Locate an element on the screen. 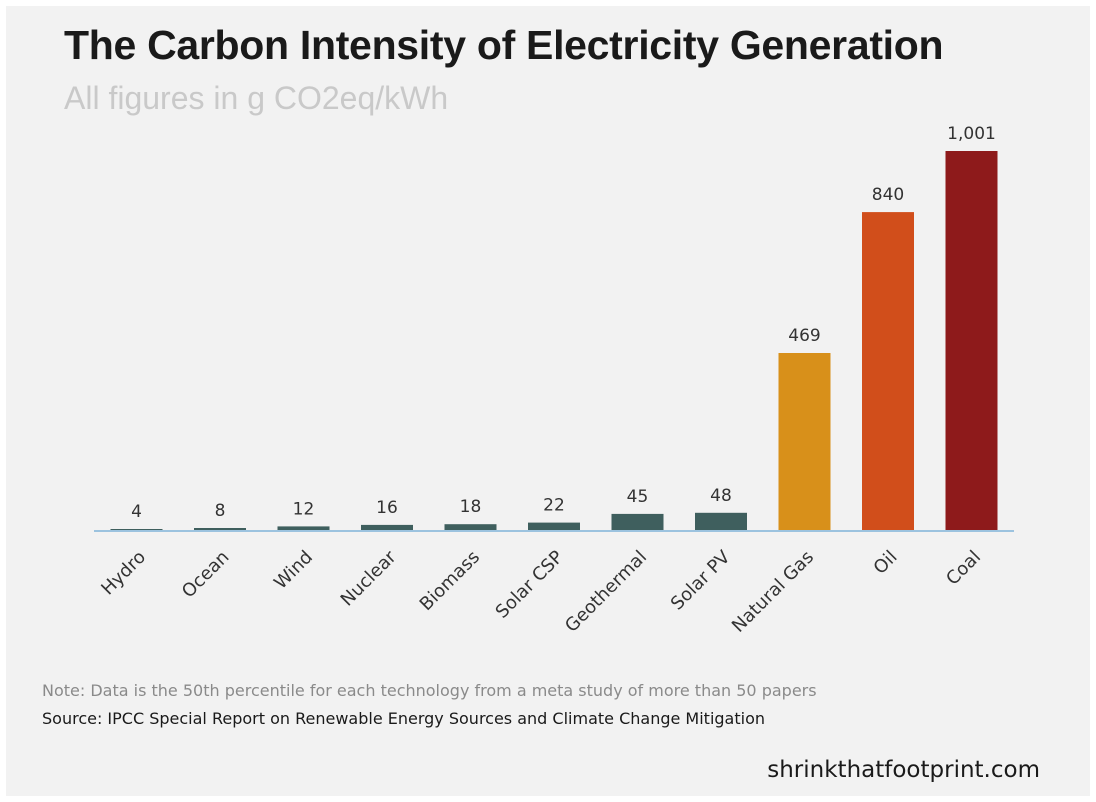 This screenshot has height=802, width=1096. value-label-wind: 12 is located at coordinates (304, 509).